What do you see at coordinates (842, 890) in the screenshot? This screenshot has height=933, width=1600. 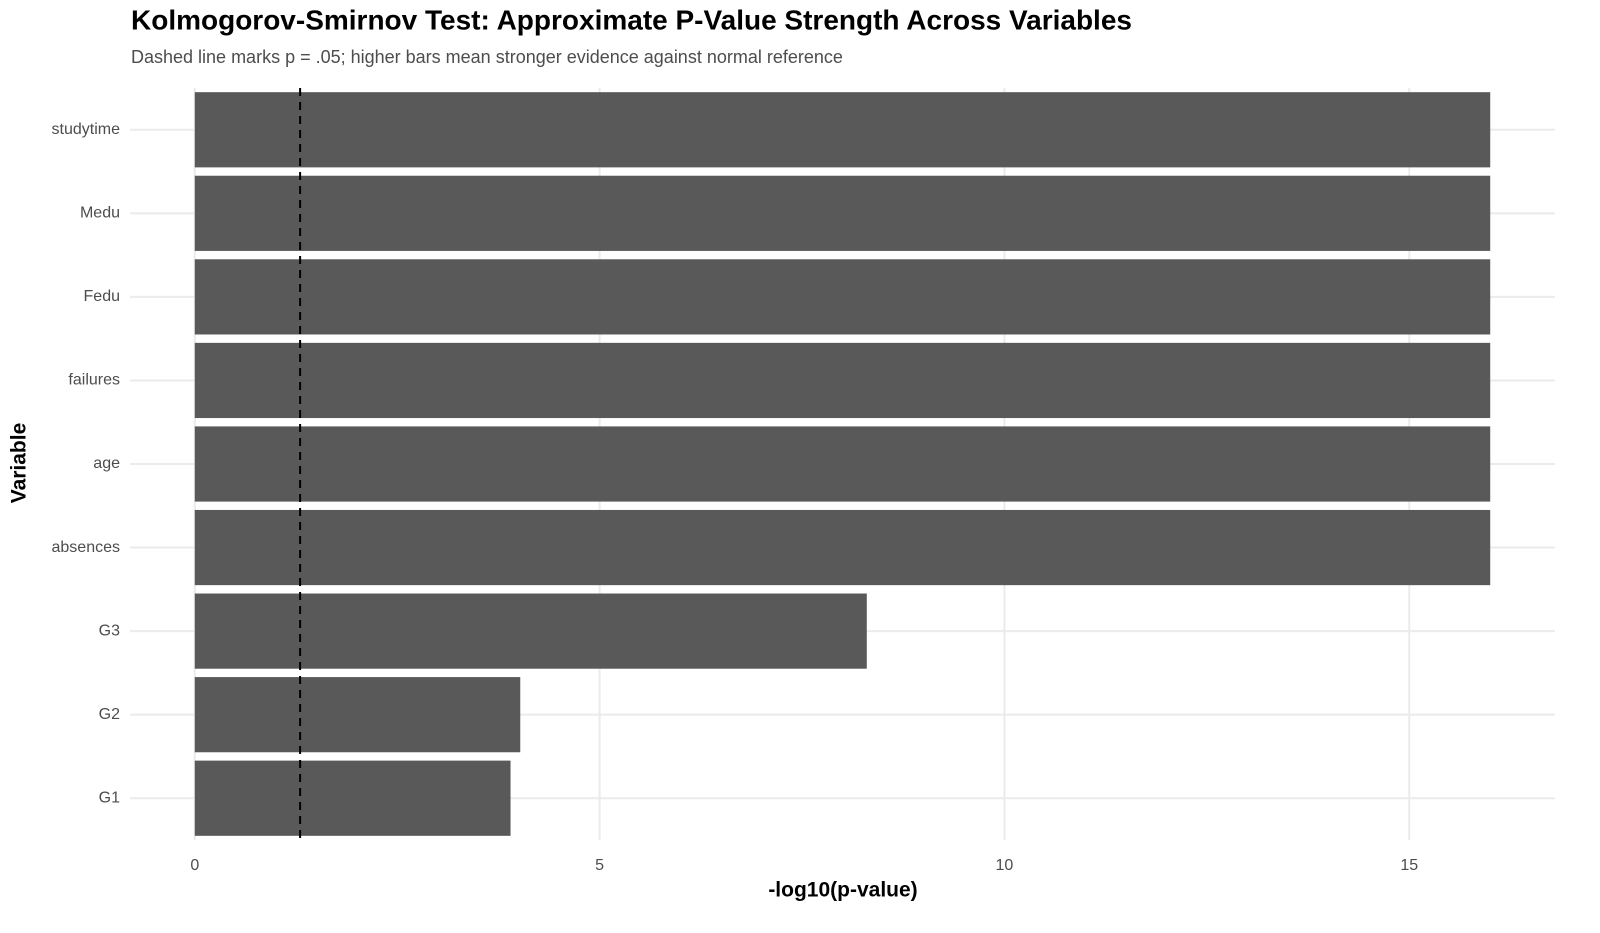 I see `x-axis-title: -log10(p-value)` at bounding box center [842, 890].